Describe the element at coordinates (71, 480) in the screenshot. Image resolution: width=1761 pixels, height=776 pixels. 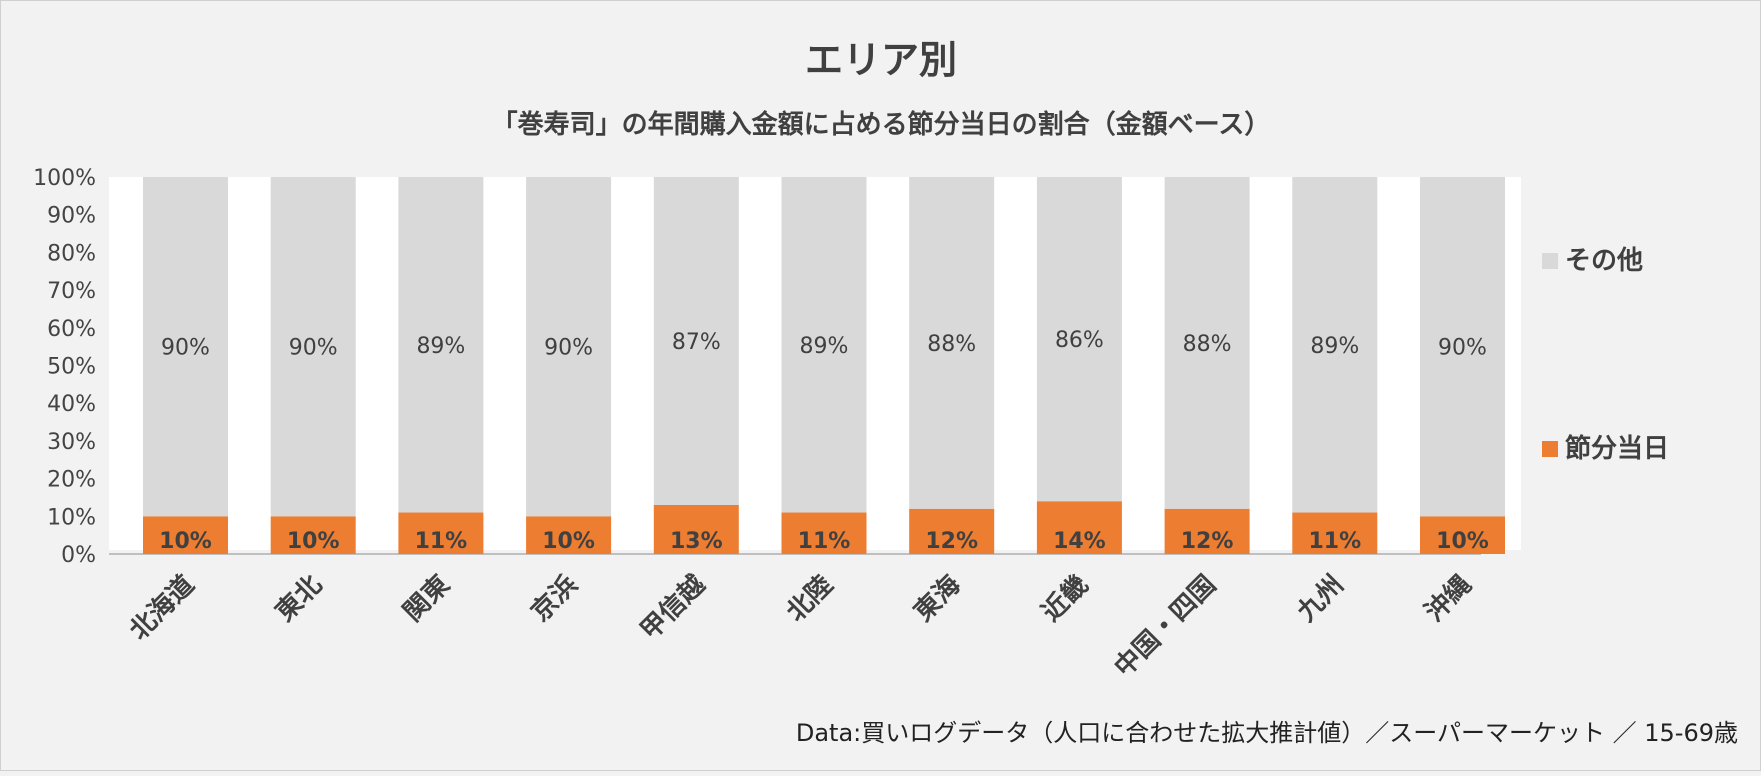
I see `y-tick-label: 20%` at that location.